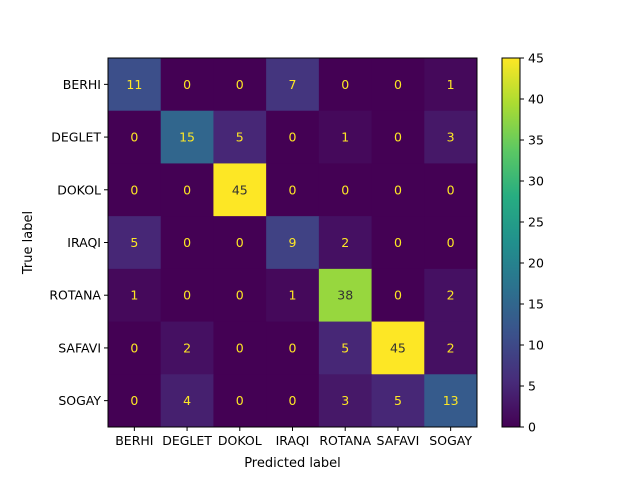 The width and height of the screenshot is (640, 480). I want to click on cell-value-label: 38, so click(345, 295).